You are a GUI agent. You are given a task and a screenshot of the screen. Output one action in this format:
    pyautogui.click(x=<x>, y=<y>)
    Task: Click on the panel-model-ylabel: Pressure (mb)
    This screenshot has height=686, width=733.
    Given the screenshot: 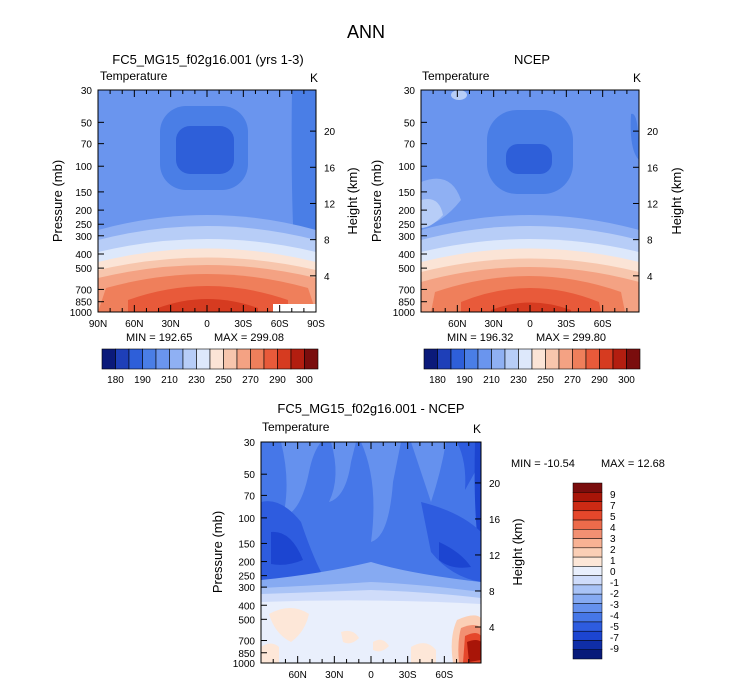 What is the action you would take?
    pyautogui.click(x=57, y=201)
    